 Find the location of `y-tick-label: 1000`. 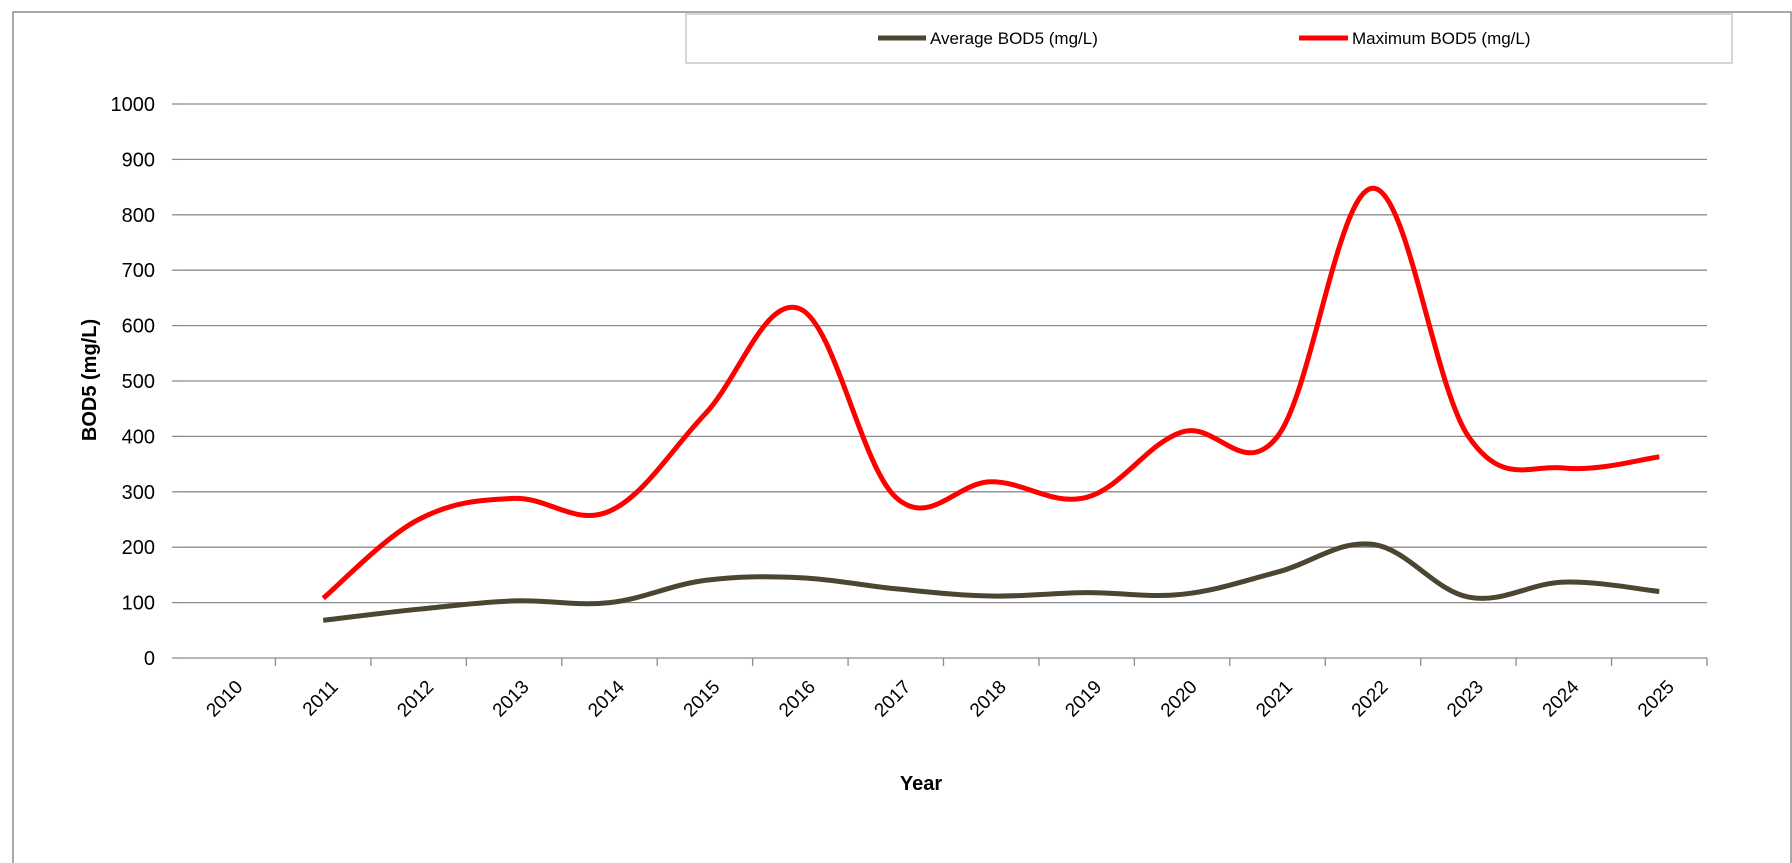

y-tick-label: 1000 is located at coordinates (133, 105).